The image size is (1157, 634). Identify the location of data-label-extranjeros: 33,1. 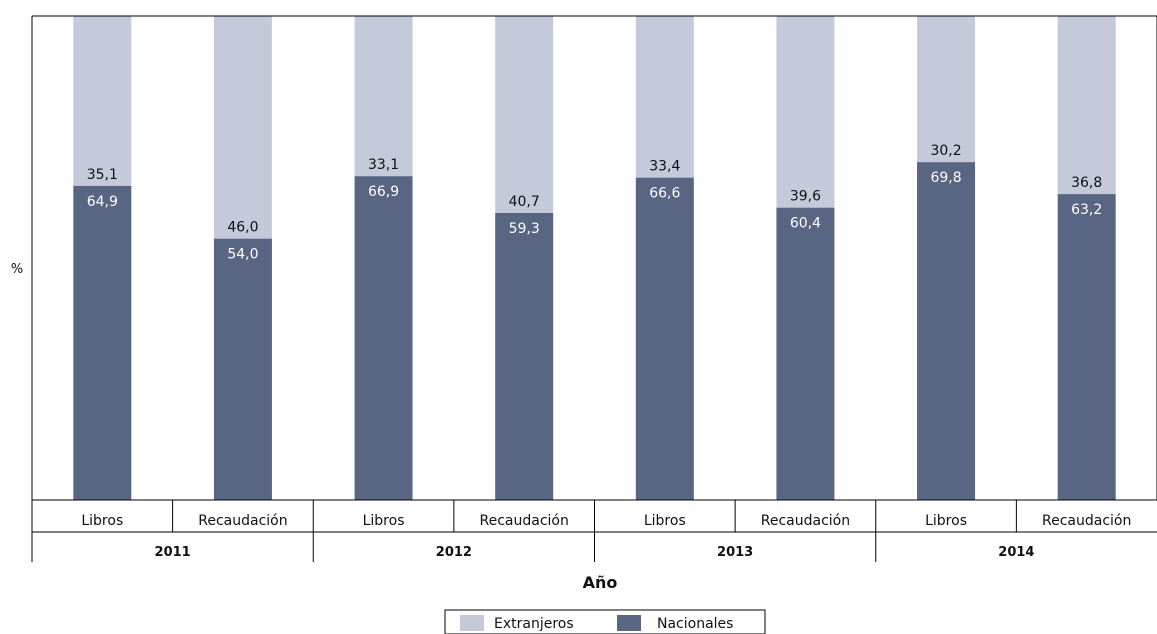
(383, 165).